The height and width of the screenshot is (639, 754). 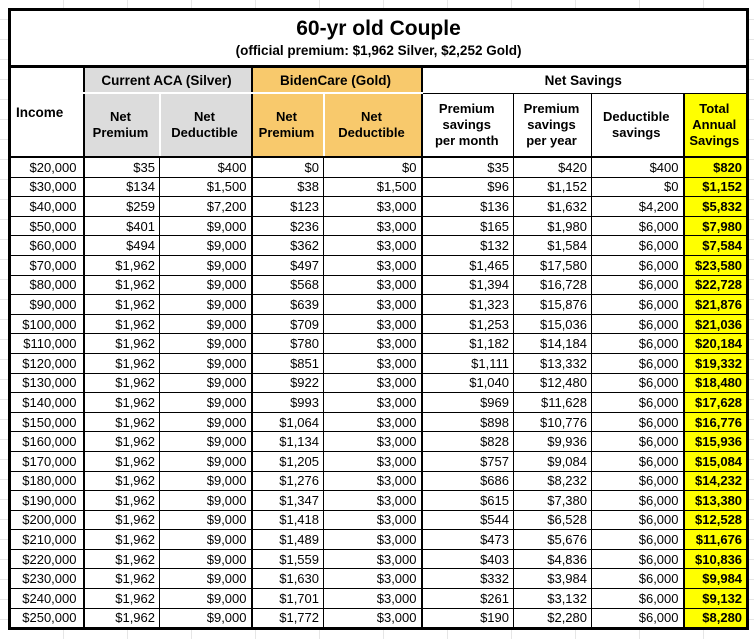 I want to click on data-cell: $851, so click(x=287, y=363).